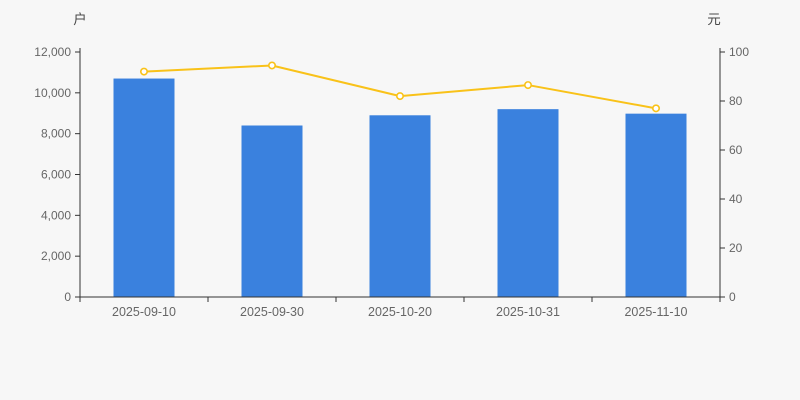 This screenshot has height=400, width=800. Describe the element at coordinates (56, 134) in the screenshot. I see `y-left-tick-label: 8,000` at that location.